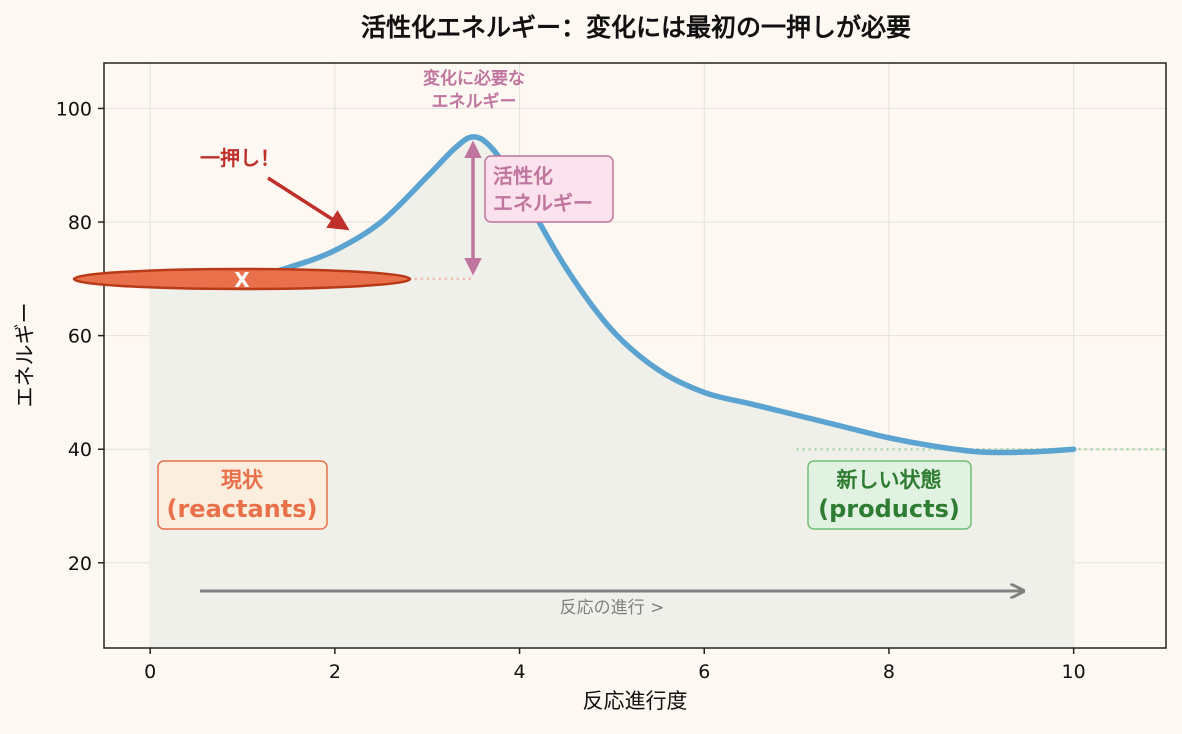 The image size is (1182, 734). What do you see at coordinates (242, 480) in the screenshot?
I see `reactants-label-line1: 現状` at bounding box center [242, 480].